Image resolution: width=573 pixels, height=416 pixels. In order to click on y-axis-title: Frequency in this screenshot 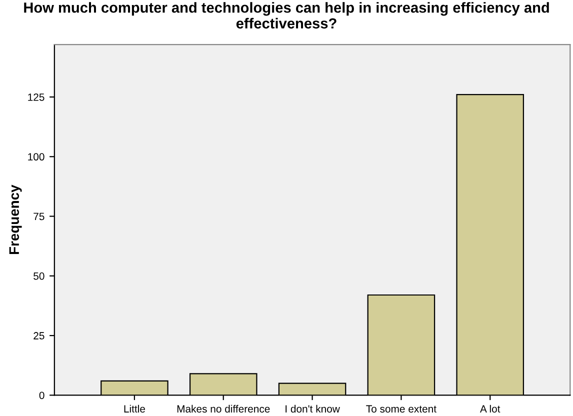, I will do `click(15, 219)`.